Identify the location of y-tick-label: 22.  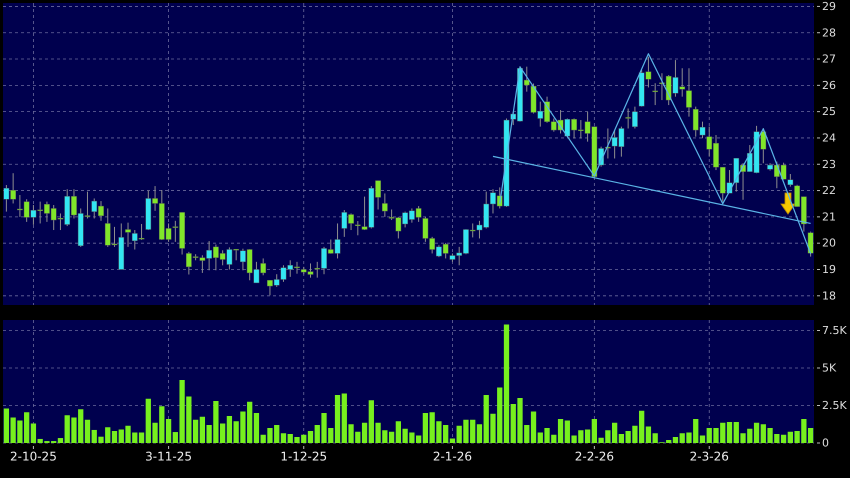
(829, 191).